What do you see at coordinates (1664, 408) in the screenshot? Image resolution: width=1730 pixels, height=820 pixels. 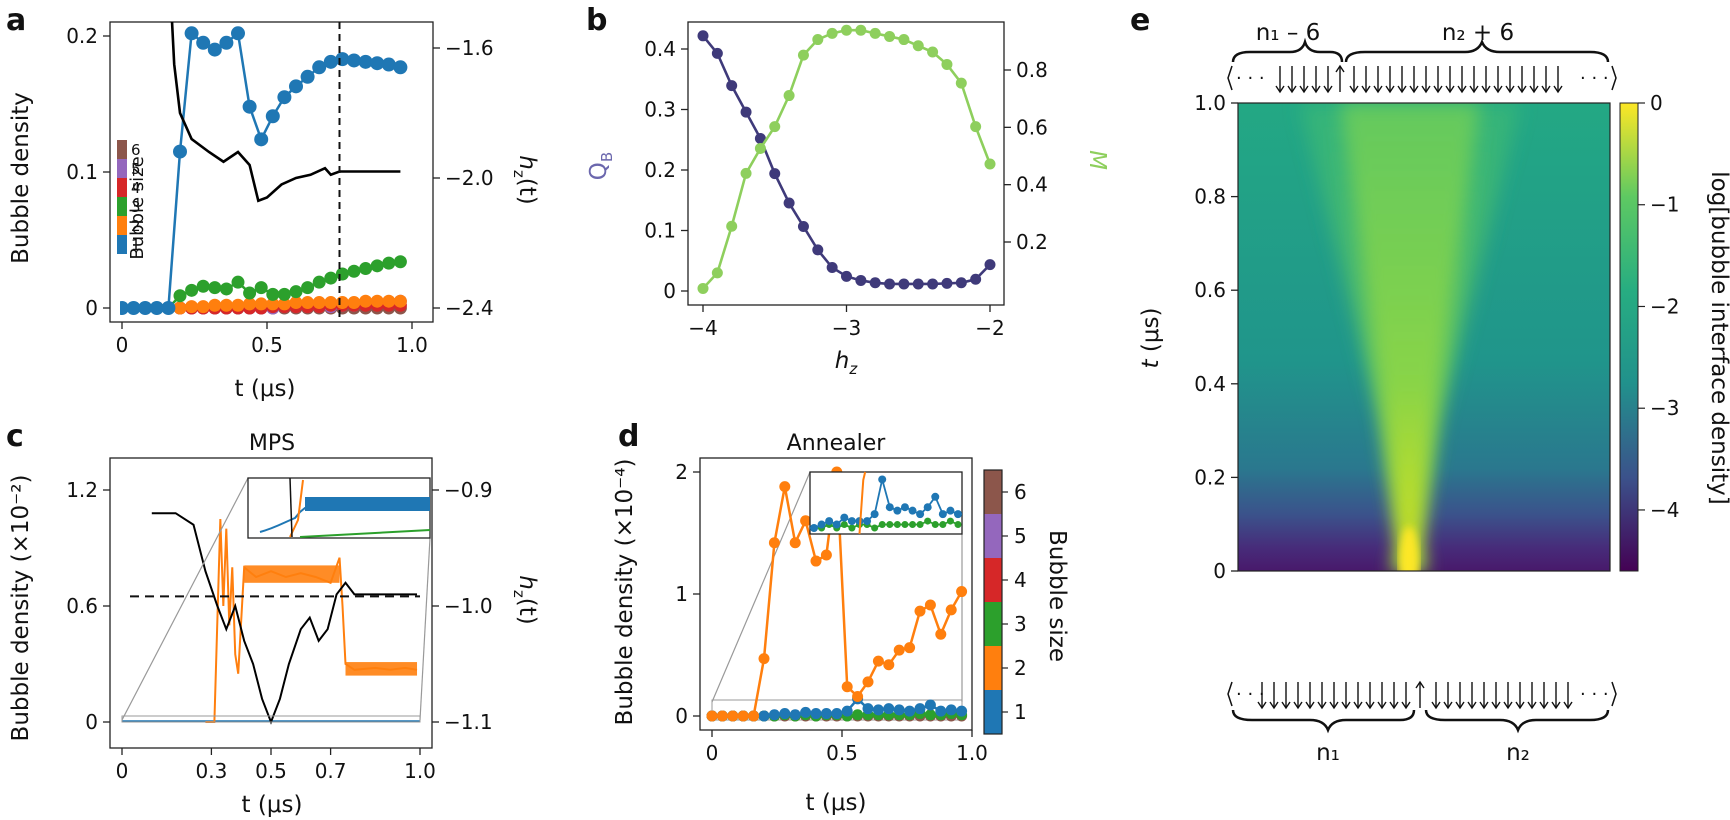 I see `colorbar-tick-label: −3` at bounding box center [1664, 408].